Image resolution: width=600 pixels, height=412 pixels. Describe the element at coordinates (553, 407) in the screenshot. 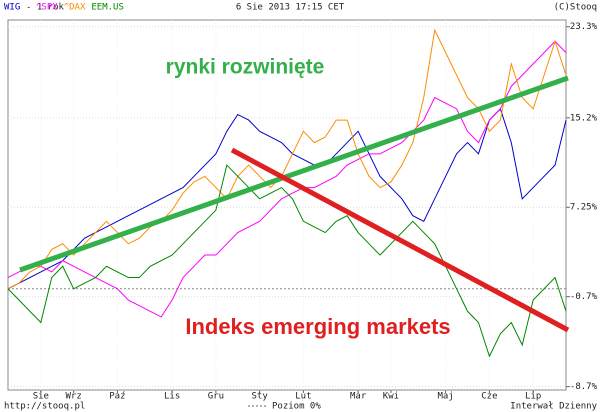

I see `interval: Interwał Dzienny` at that location.